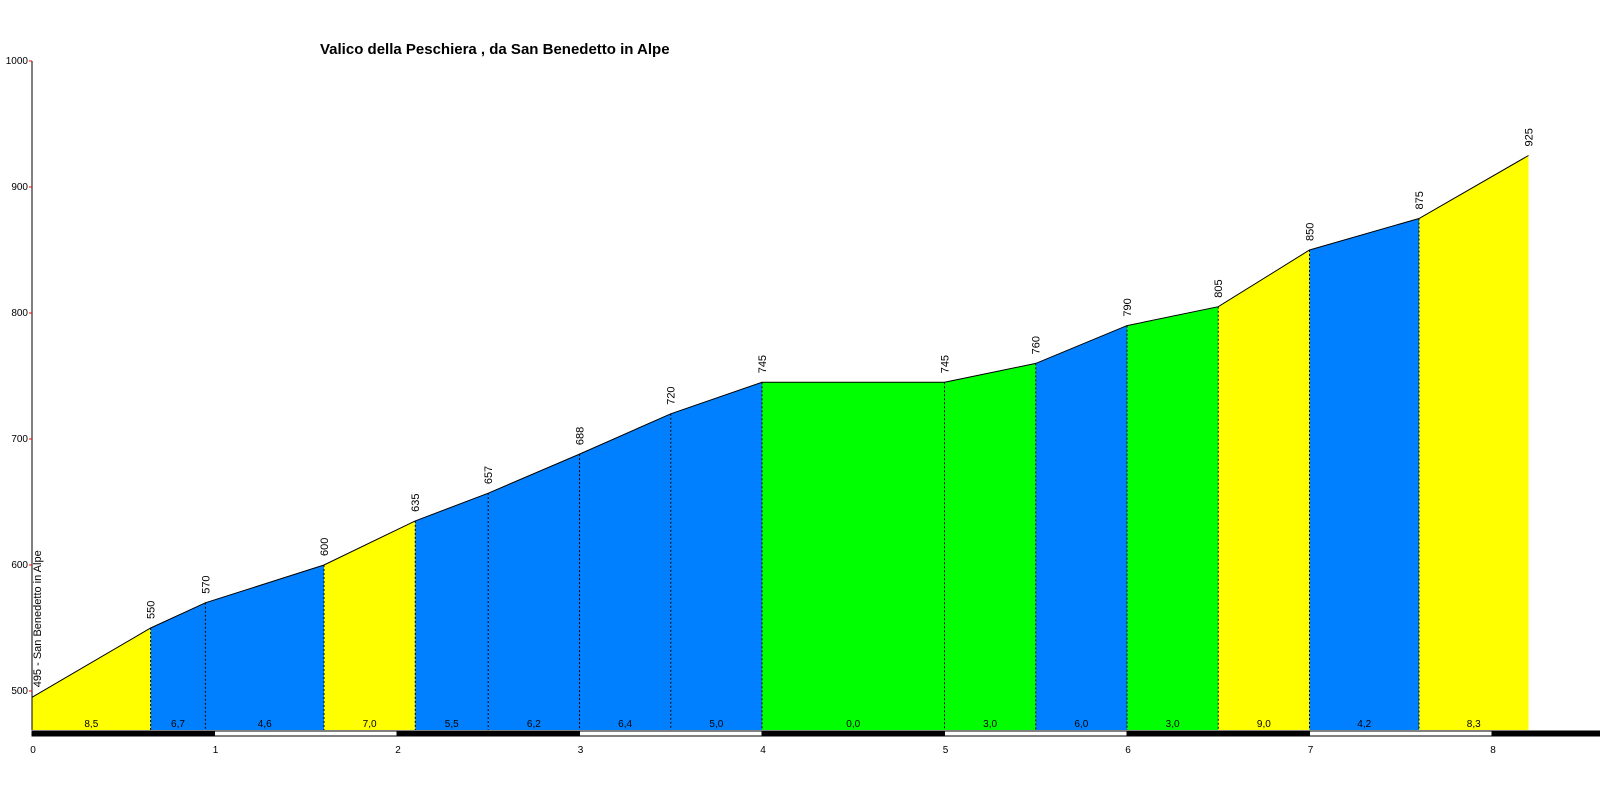 This screenshot has height=800, width=1600. What do you see at coordinates (853, 724) in the screenshot?
I see `segment-grade-label: 0,0` at bounding box center [853, 724].